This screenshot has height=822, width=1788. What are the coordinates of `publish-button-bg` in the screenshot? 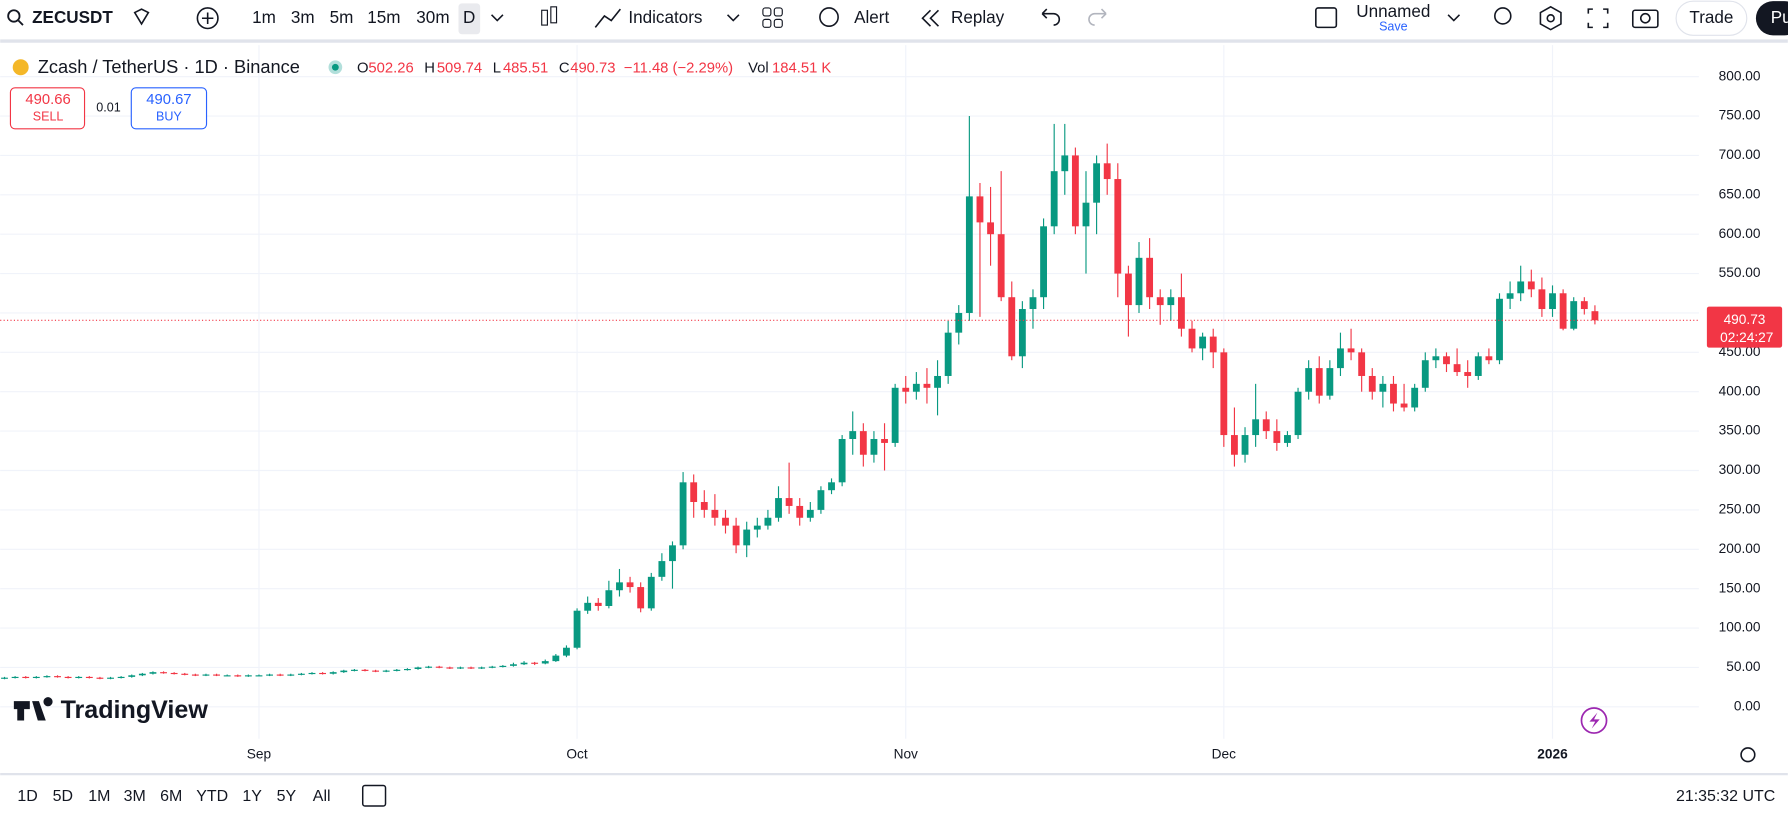 It's located at (1771, 18).